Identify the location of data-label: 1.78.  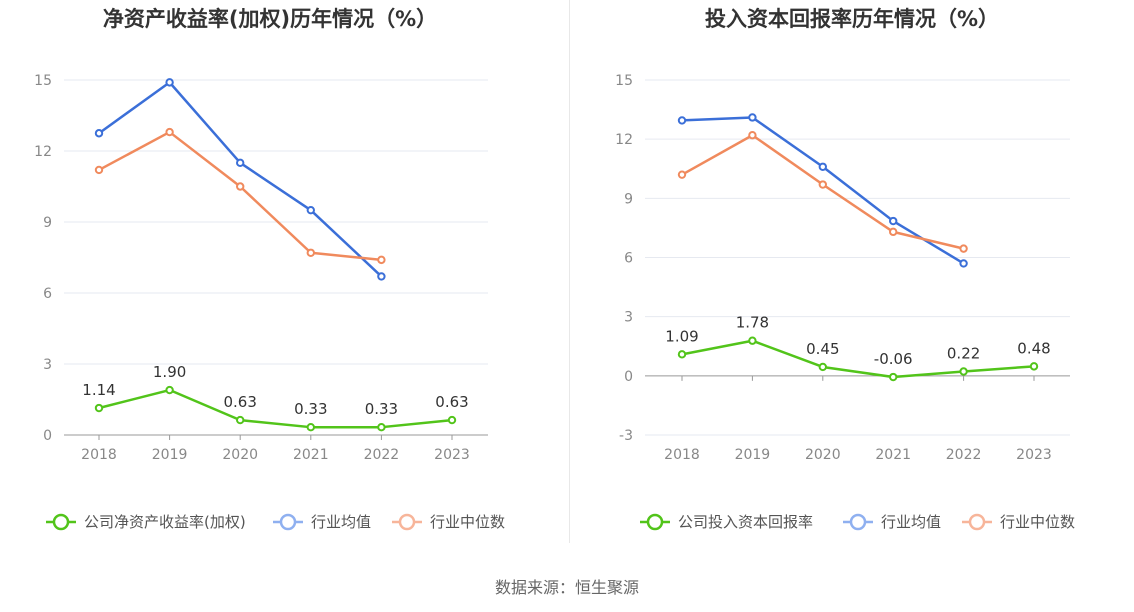
(752, 323).